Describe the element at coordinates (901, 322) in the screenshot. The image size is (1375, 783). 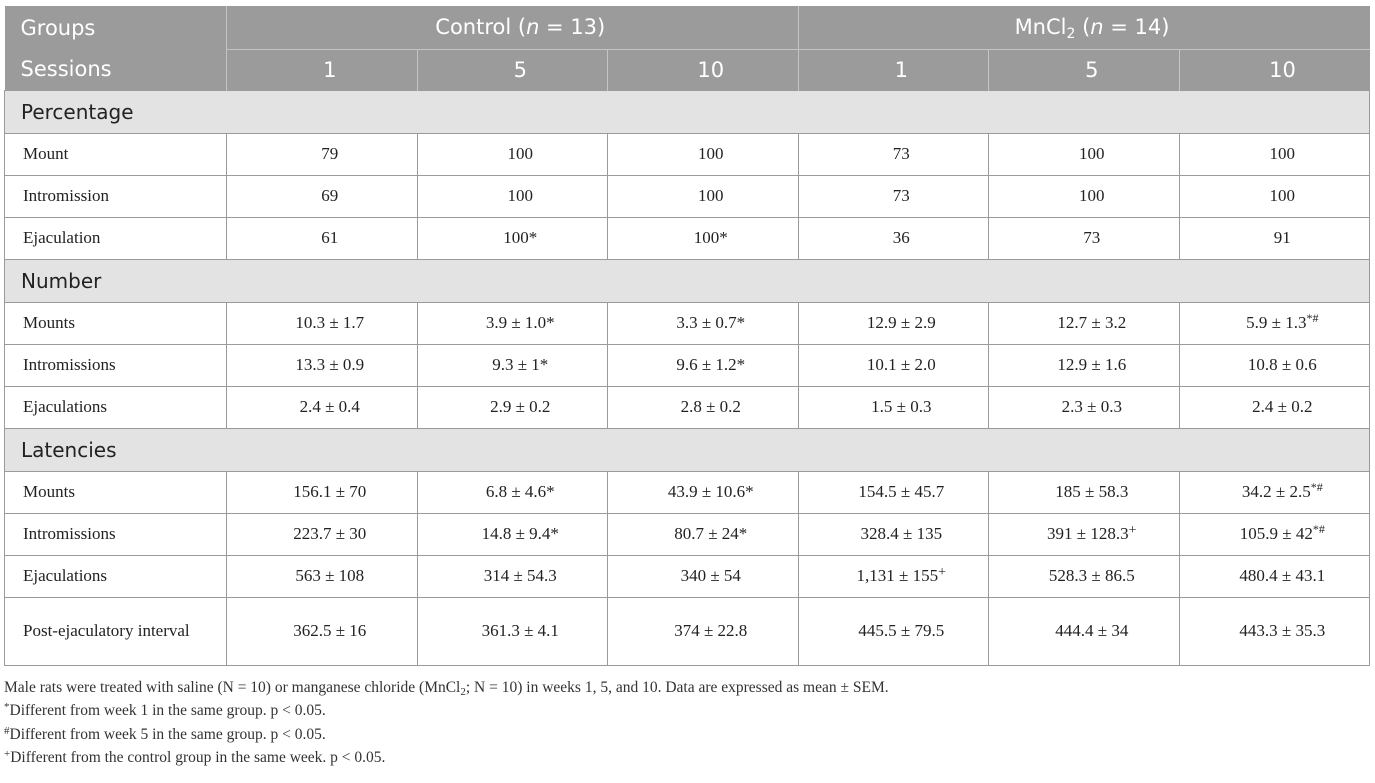
I see `cell-value: 12.9 ± 2.9` at that location.